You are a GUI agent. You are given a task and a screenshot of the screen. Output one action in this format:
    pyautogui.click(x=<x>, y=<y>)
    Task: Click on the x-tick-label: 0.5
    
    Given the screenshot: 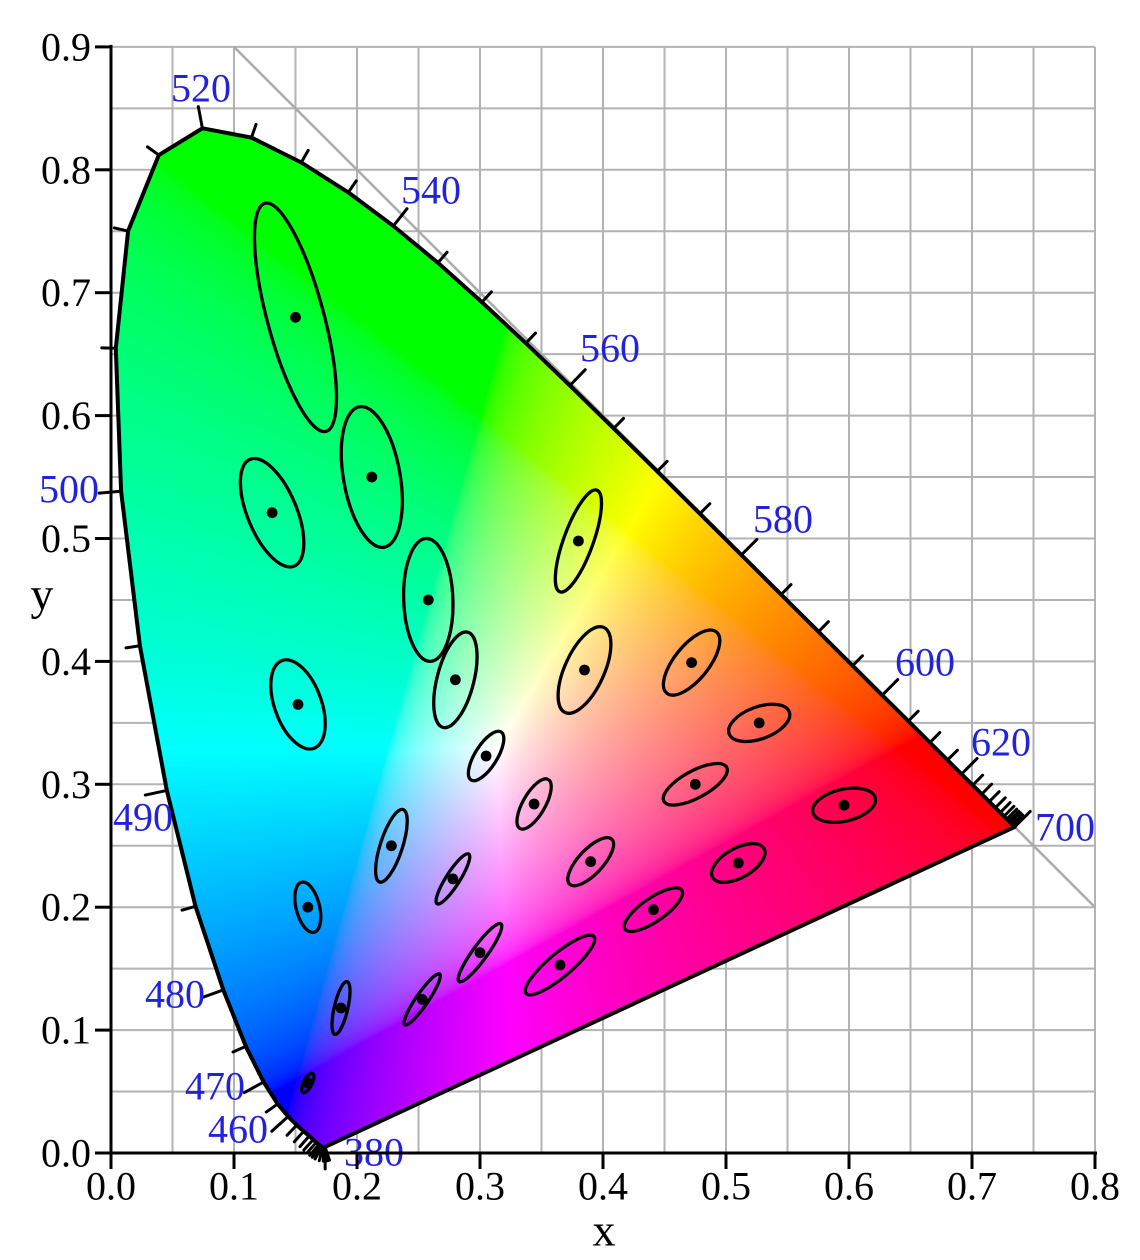 What is the action you would take?
    pyautogui.click(x=726, y=1186)
    